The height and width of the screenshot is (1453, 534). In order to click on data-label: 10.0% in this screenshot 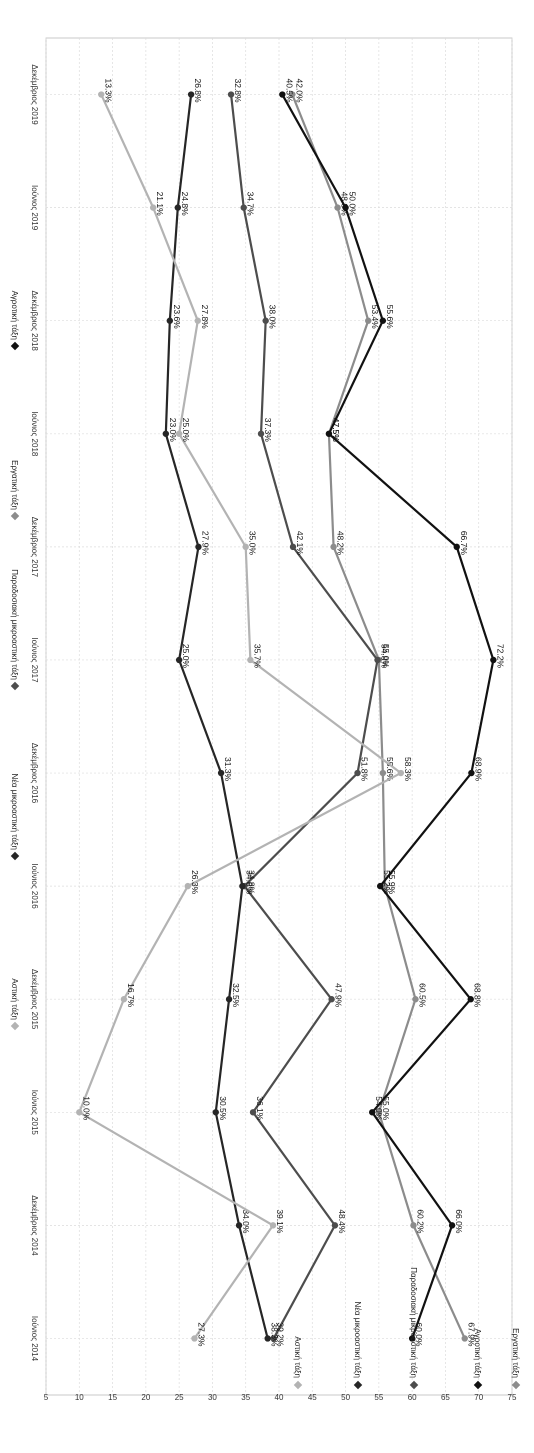, I will do `click(86, 1108)`.